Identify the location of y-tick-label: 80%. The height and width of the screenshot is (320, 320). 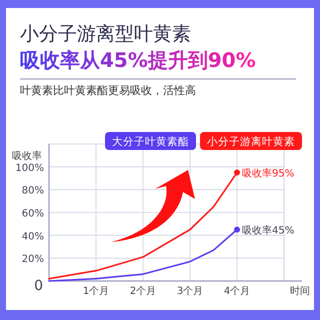
(33, 191).